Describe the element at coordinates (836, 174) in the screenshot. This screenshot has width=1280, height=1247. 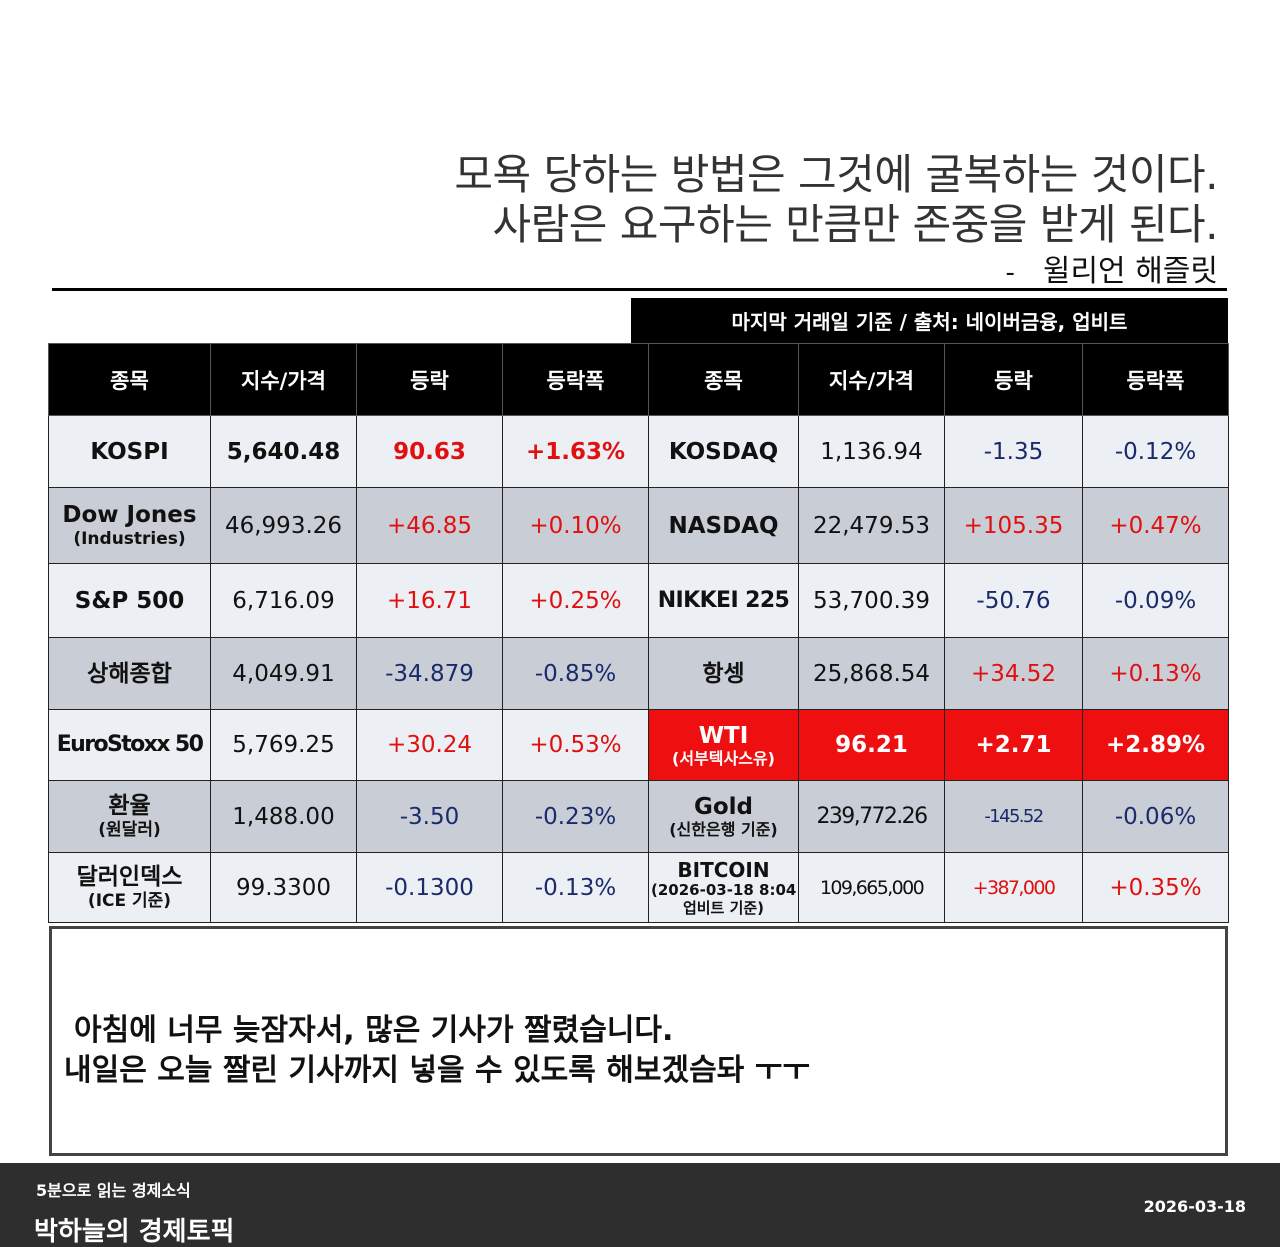
I see `quote-line-1: 모욕 당하는 방법은 그것에 굴복하는 것이다.` at that location.